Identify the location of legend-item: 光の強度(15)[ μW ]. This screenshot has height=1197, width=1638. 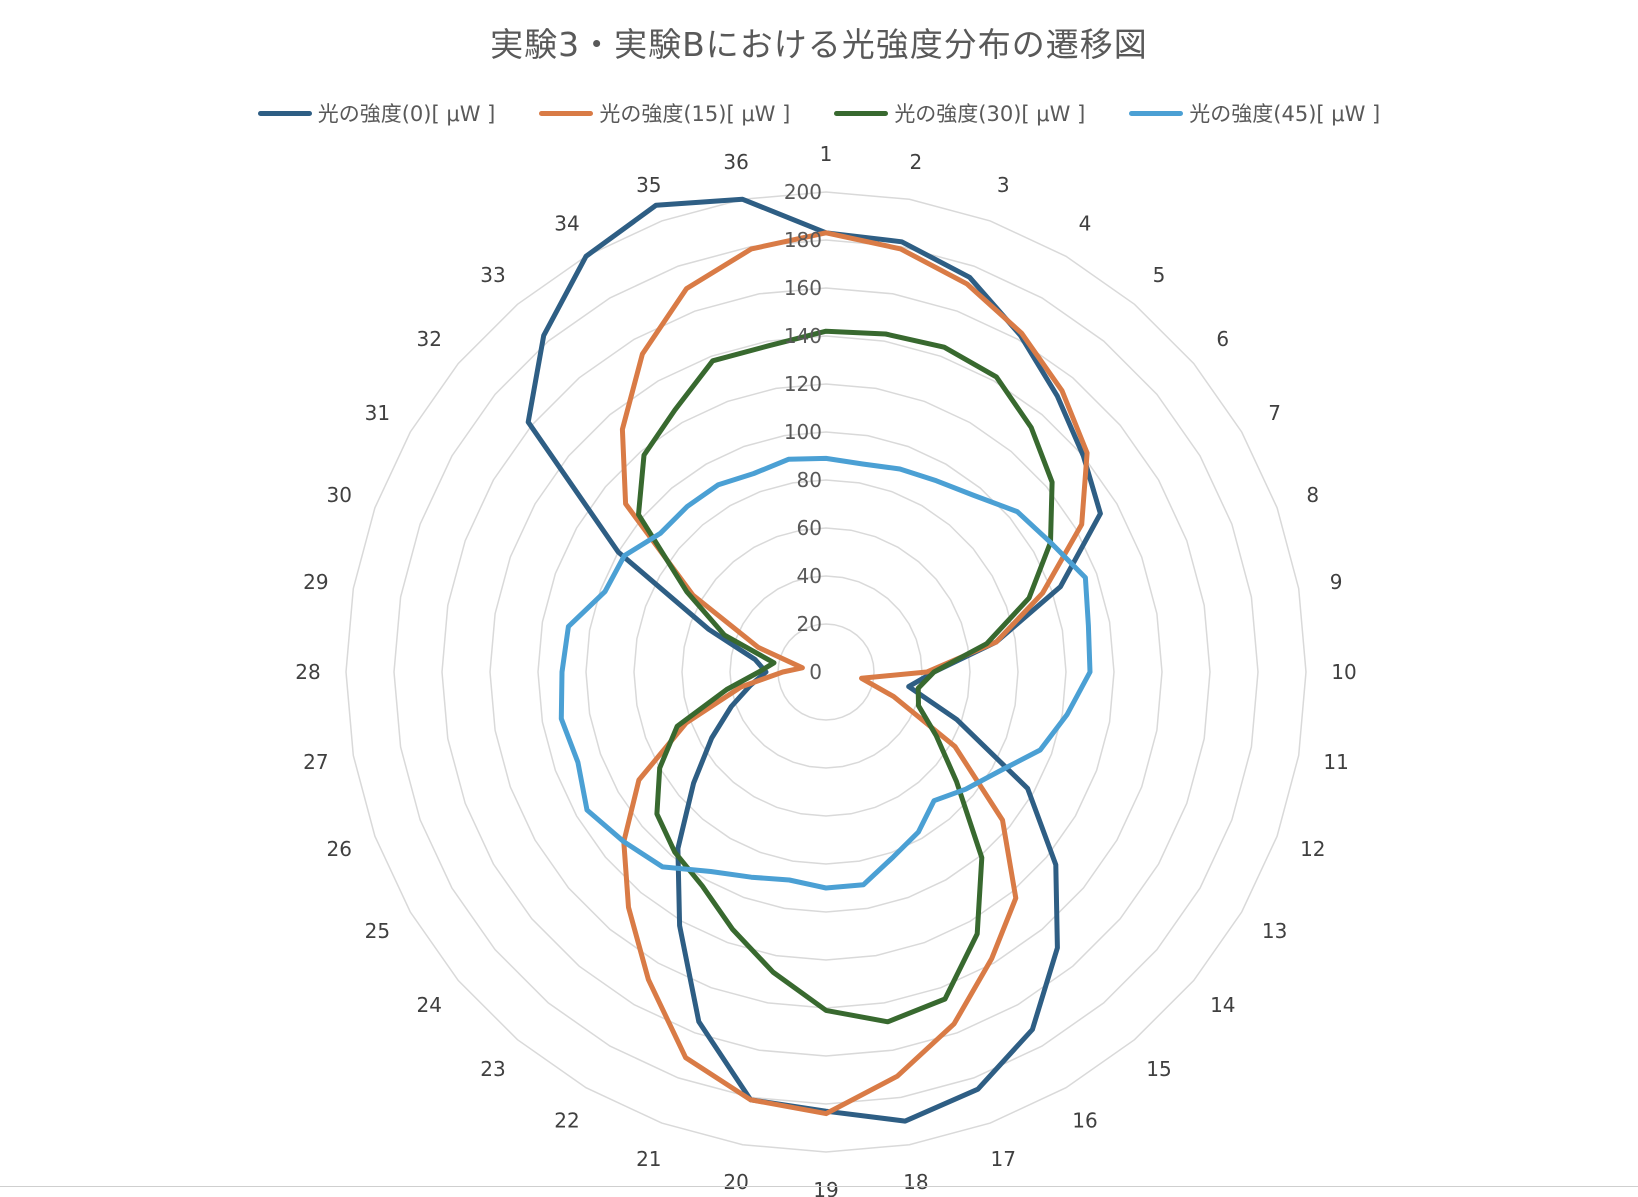
(664, 113).